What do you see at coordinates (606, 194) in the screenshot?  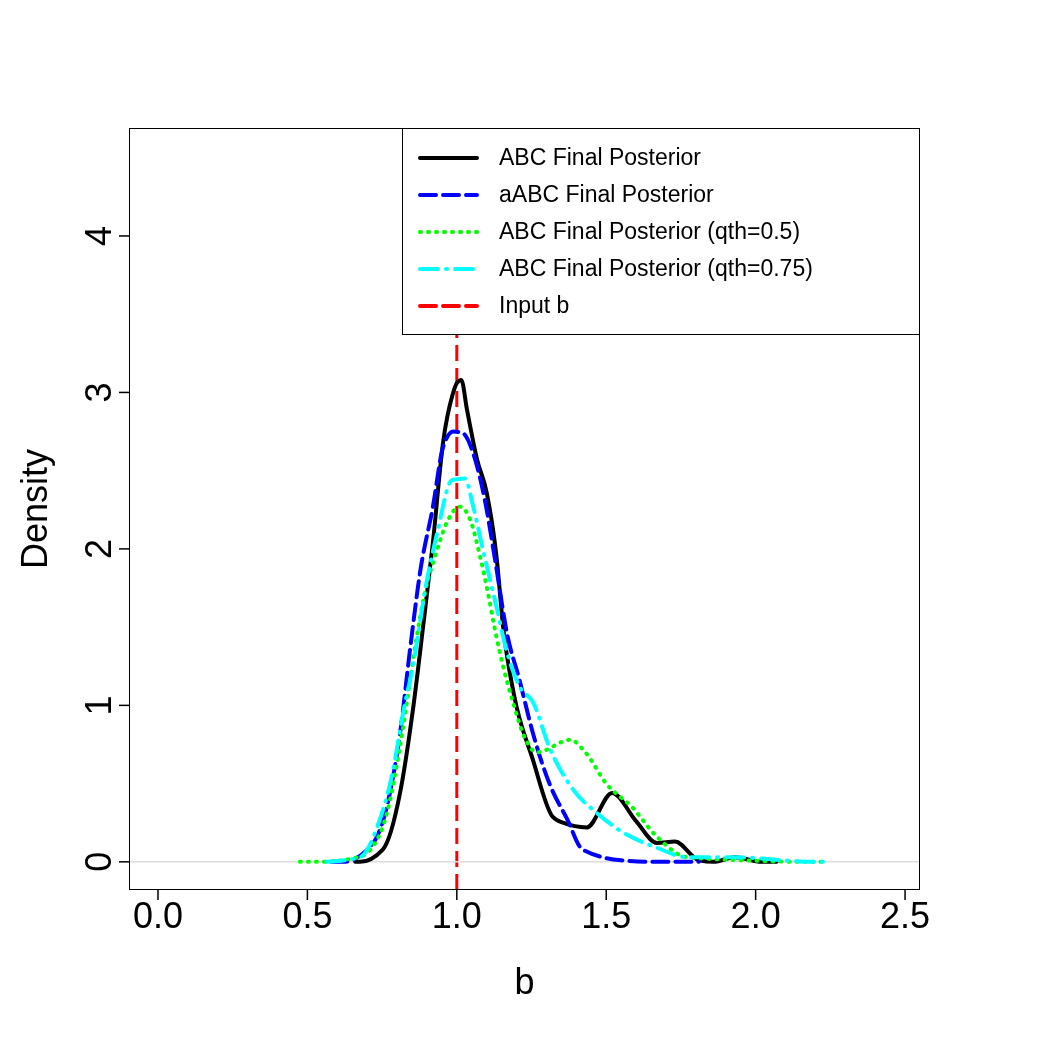 I see `legend-label: aABC Final Posterior` at bounding box center [606, 194].